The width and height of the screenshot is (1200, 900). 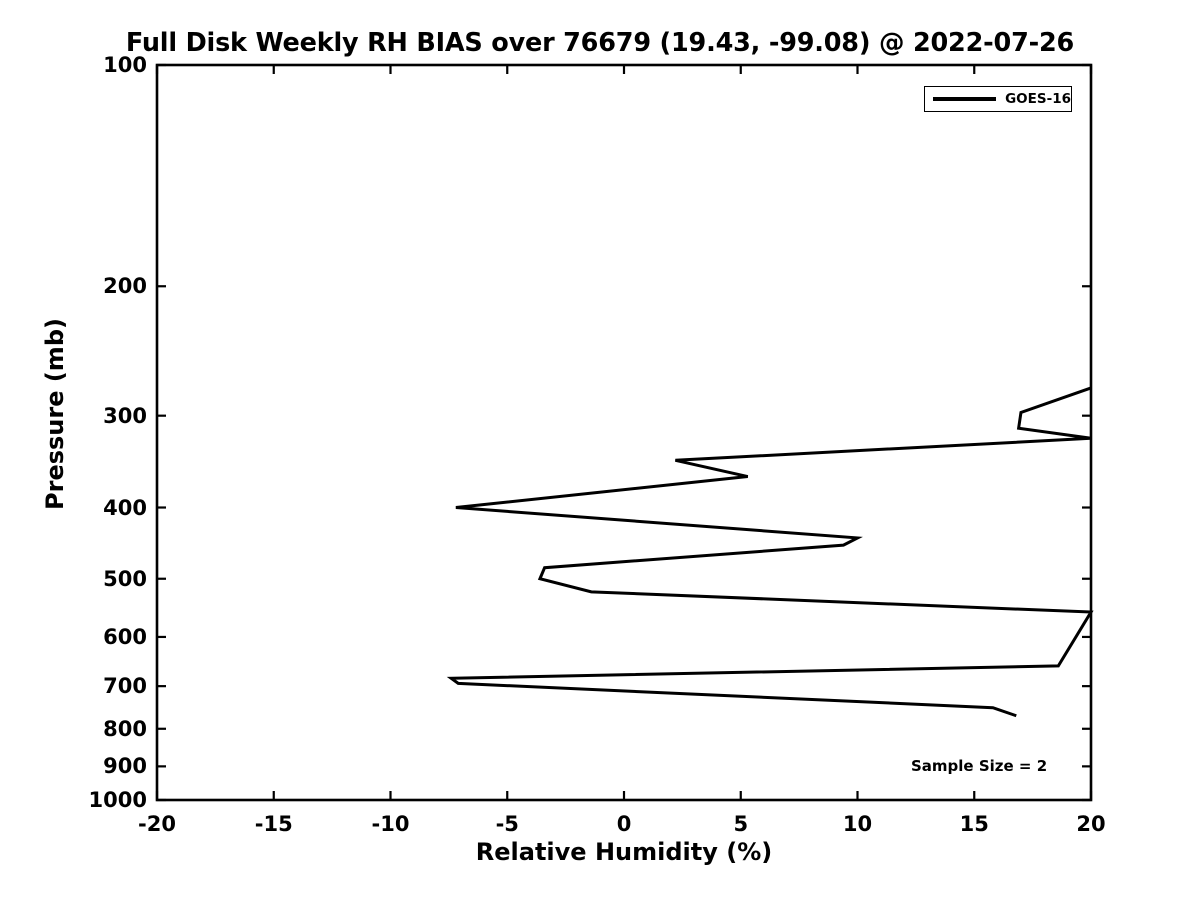 I want to click on y-tick-label: 900, so click(x=125, y=766).